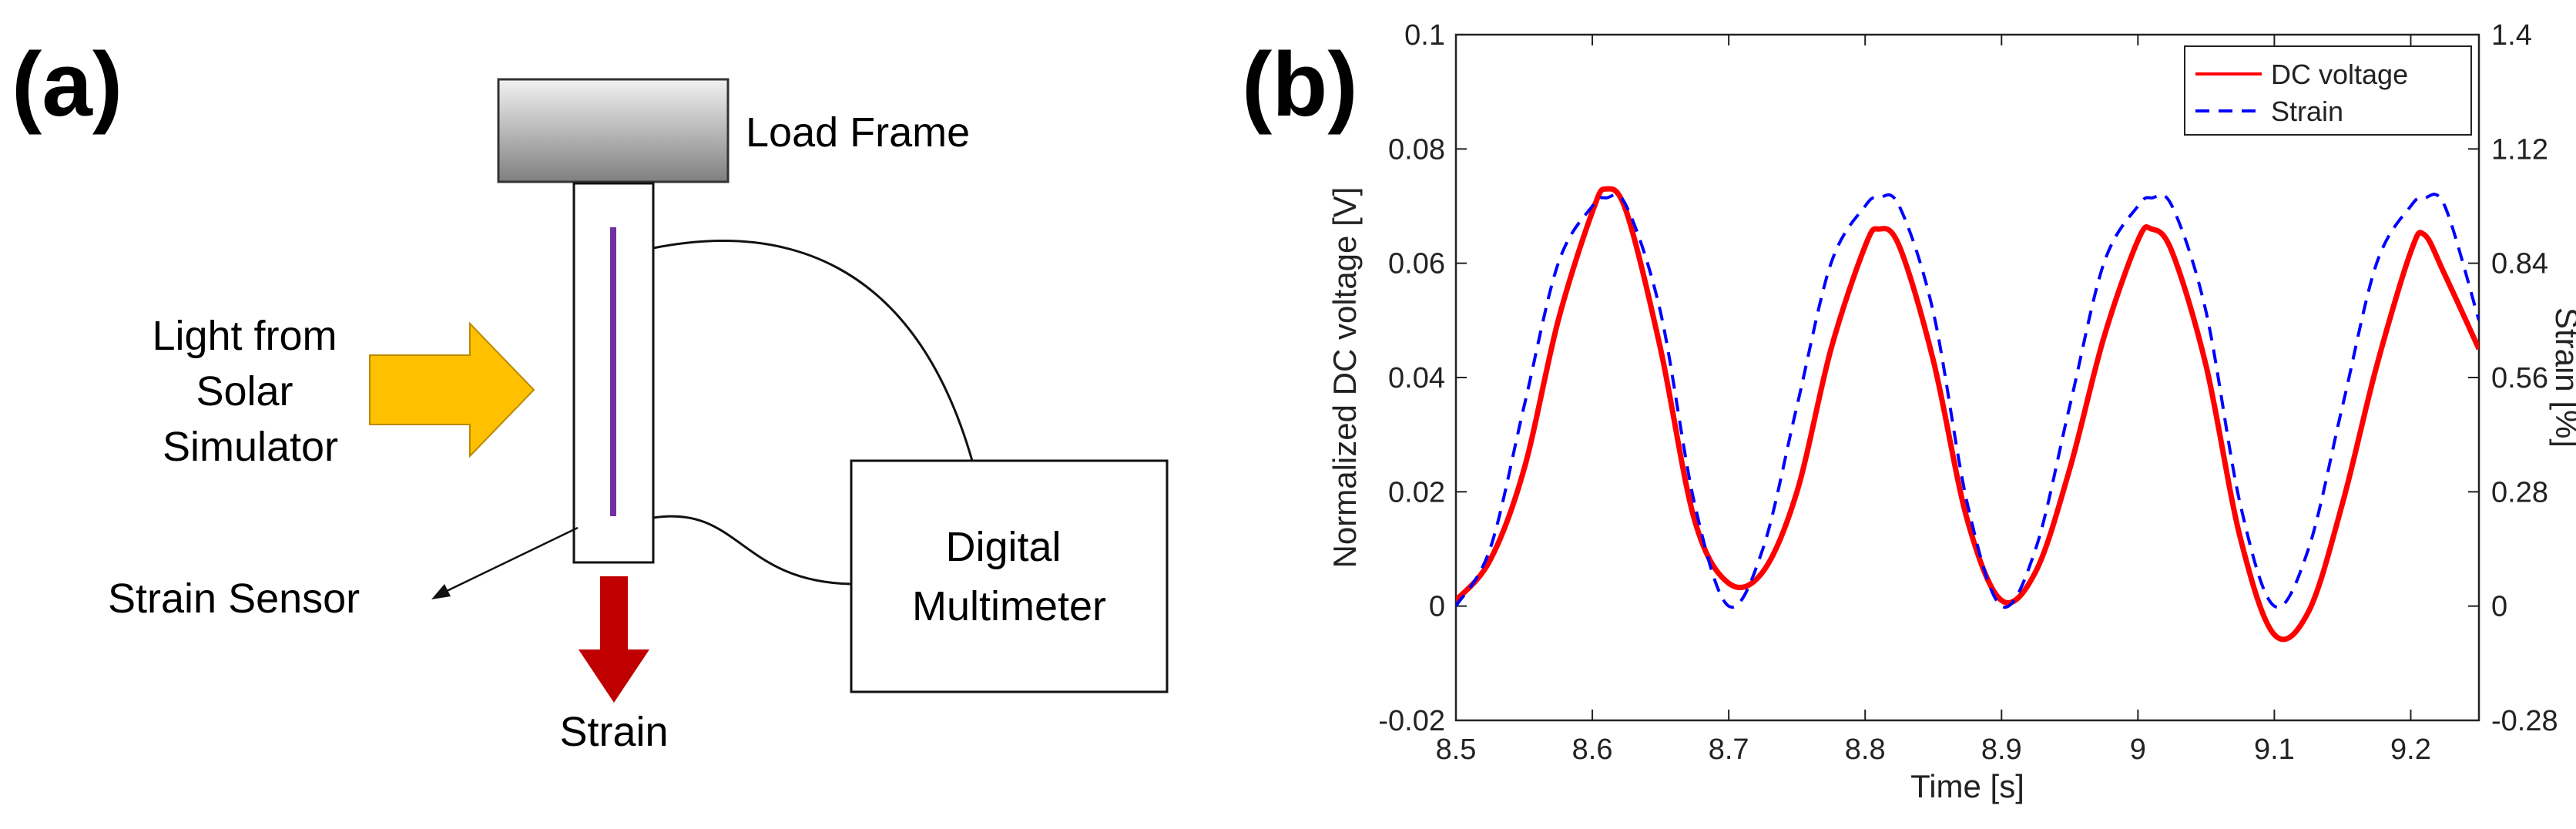  I want to click on y2-axis-label: Strain [%], so click(2562, 377).